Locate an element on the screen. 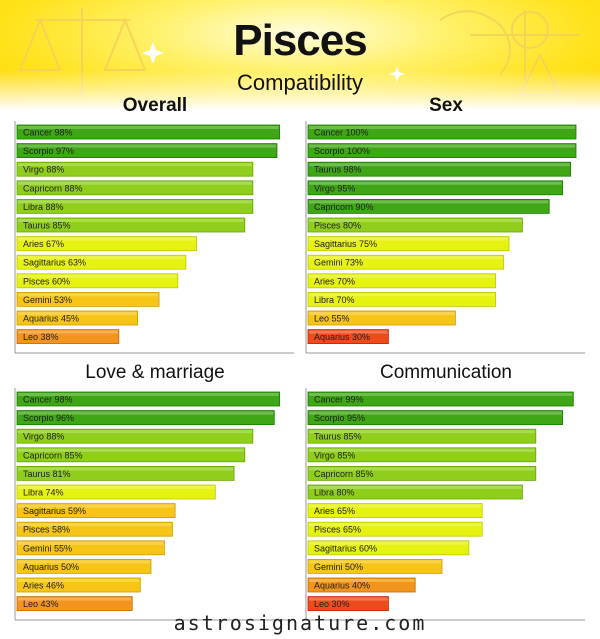  chart-title-communication: Communication is located at coordinates (446, 372).